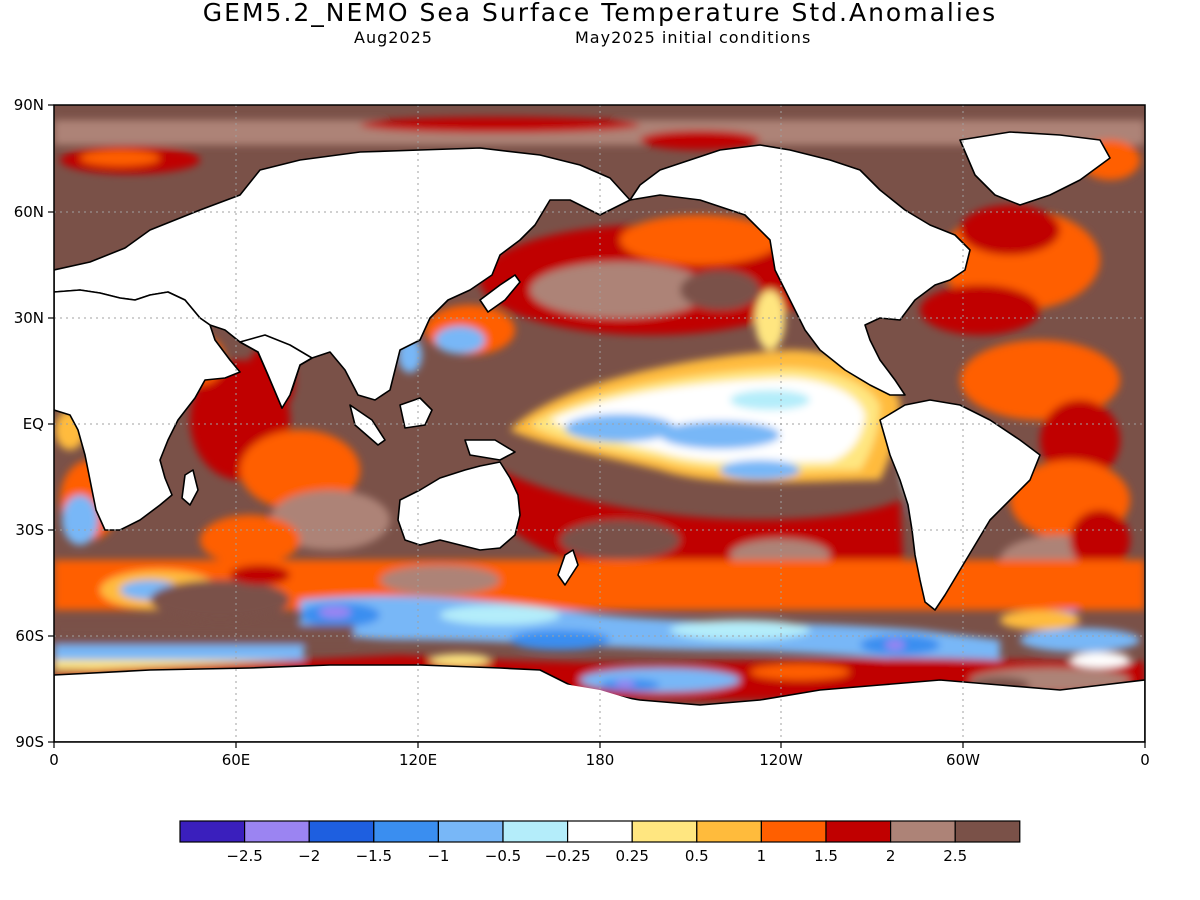  Describe the element at coordinates (29, 105) in the screenshot. I see `lat-label-90n: 90N` at that location.